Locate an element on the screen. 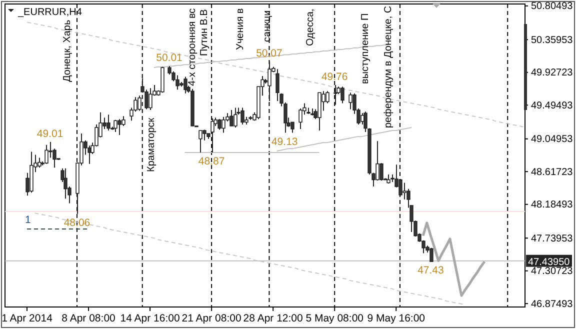  y-tick-label: 49.49493 is located at coordinates (552, 106).